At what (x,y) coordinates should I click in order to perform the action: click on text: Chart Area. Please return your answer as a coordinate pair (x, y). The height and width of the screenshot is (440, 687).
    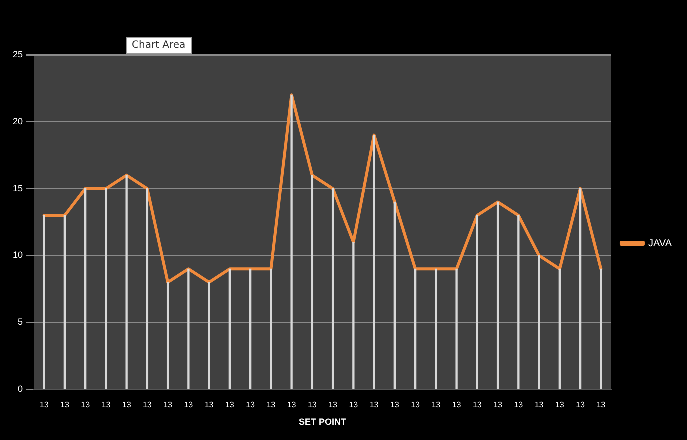
    Looking at the image, I should click on (159, 45).